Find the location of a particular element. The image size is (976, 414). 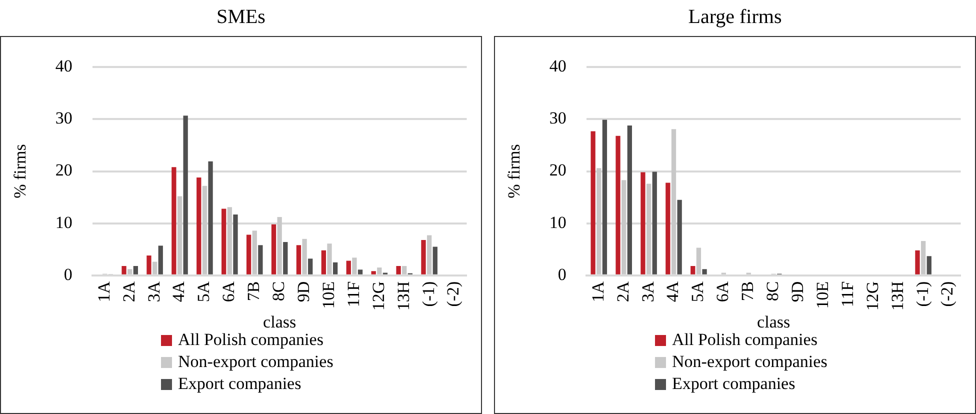

chart-title: SMEs is located at coordinates (241, 17).